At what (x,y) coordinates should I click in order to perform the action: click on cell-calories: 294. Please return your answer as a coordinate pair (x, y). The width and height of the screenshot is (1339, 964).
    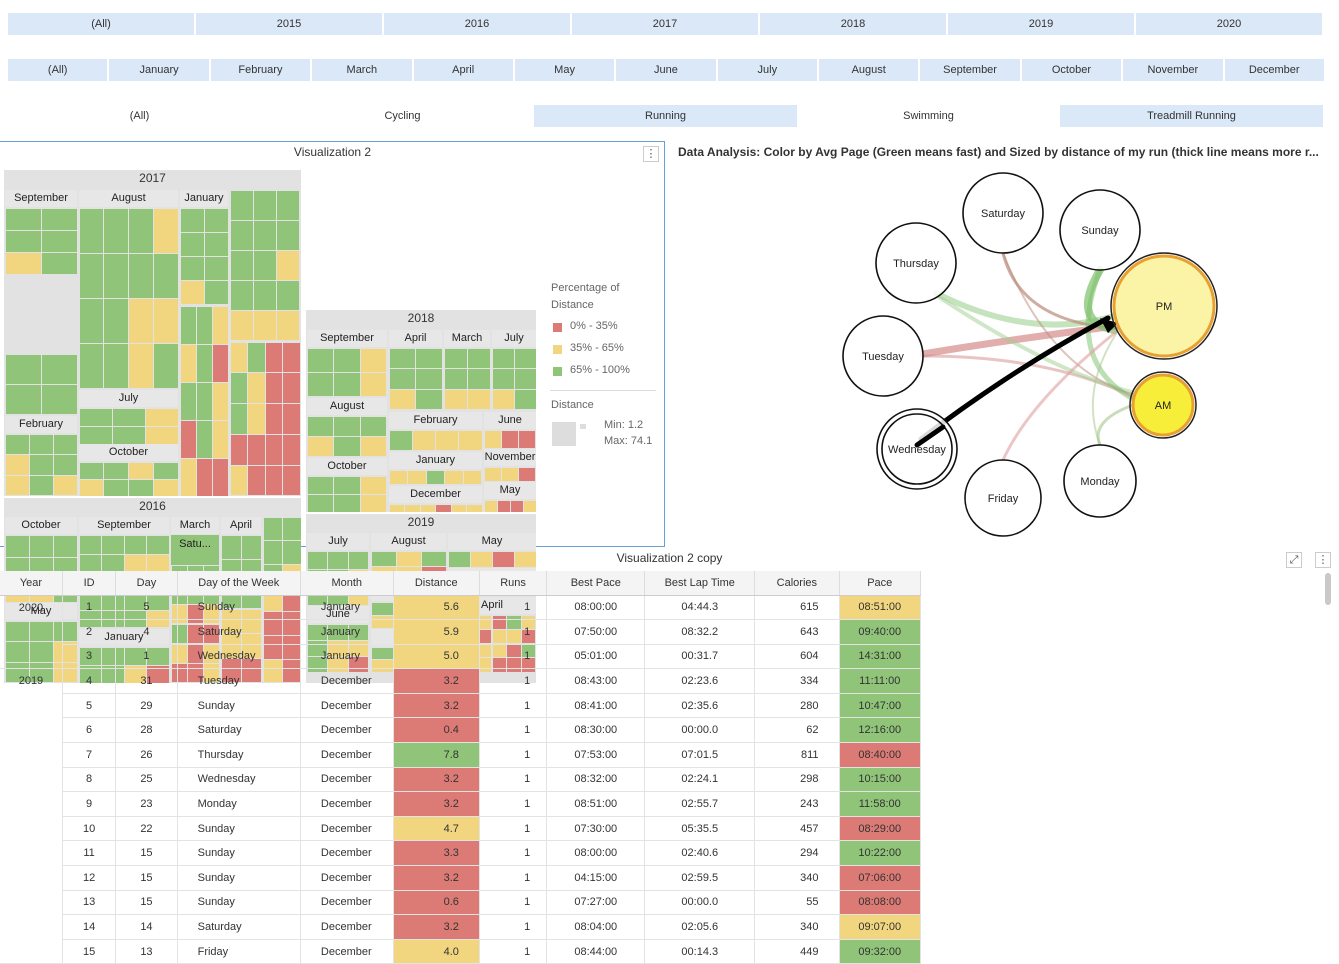
    Looking at the image, I should click on (797, 853).